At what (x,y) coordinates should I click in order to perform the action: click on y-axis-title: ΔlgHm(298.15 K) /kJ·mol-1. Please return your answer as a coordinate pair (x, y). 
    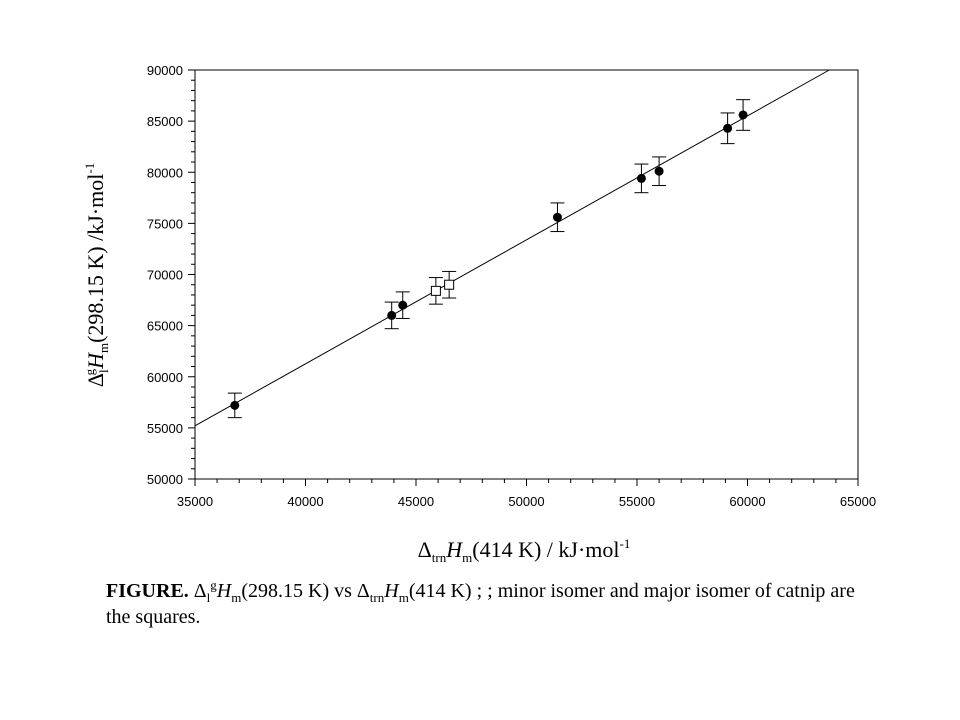
    Looking at the image, I should click on (96, 275).